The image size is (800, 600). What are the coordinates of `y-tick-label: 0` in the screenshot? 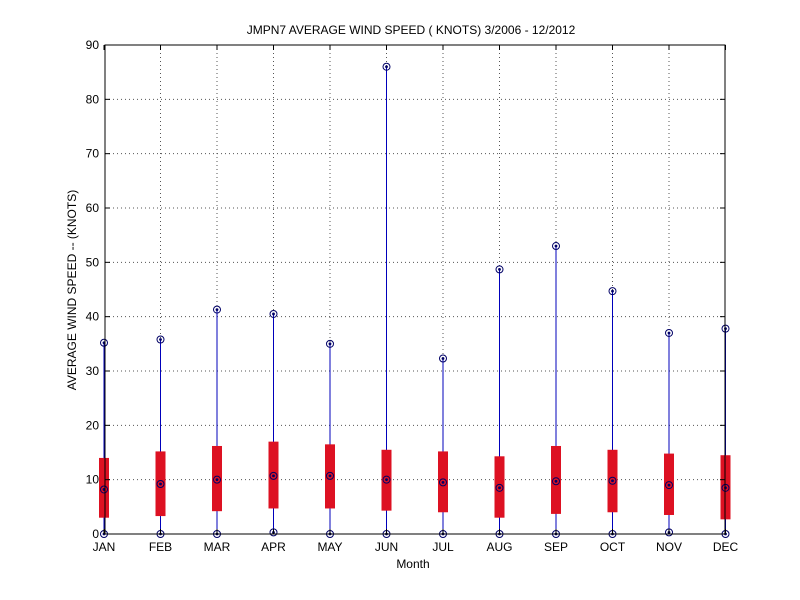 It's located at (95, 534).